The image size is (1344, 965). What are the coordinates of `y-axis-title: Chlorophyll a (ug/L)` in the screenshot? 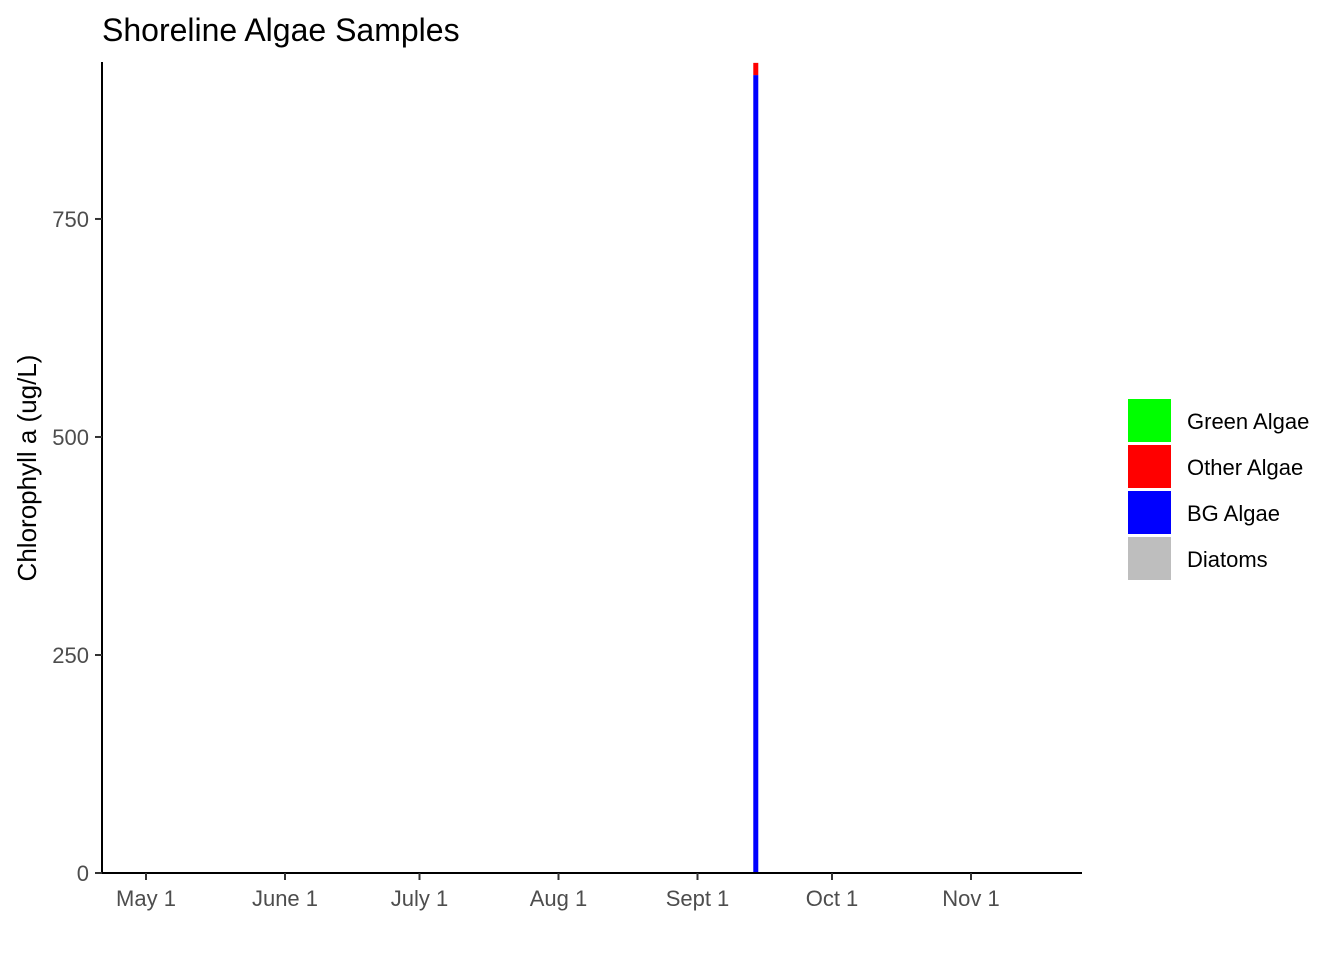 It's located at (27, 468).